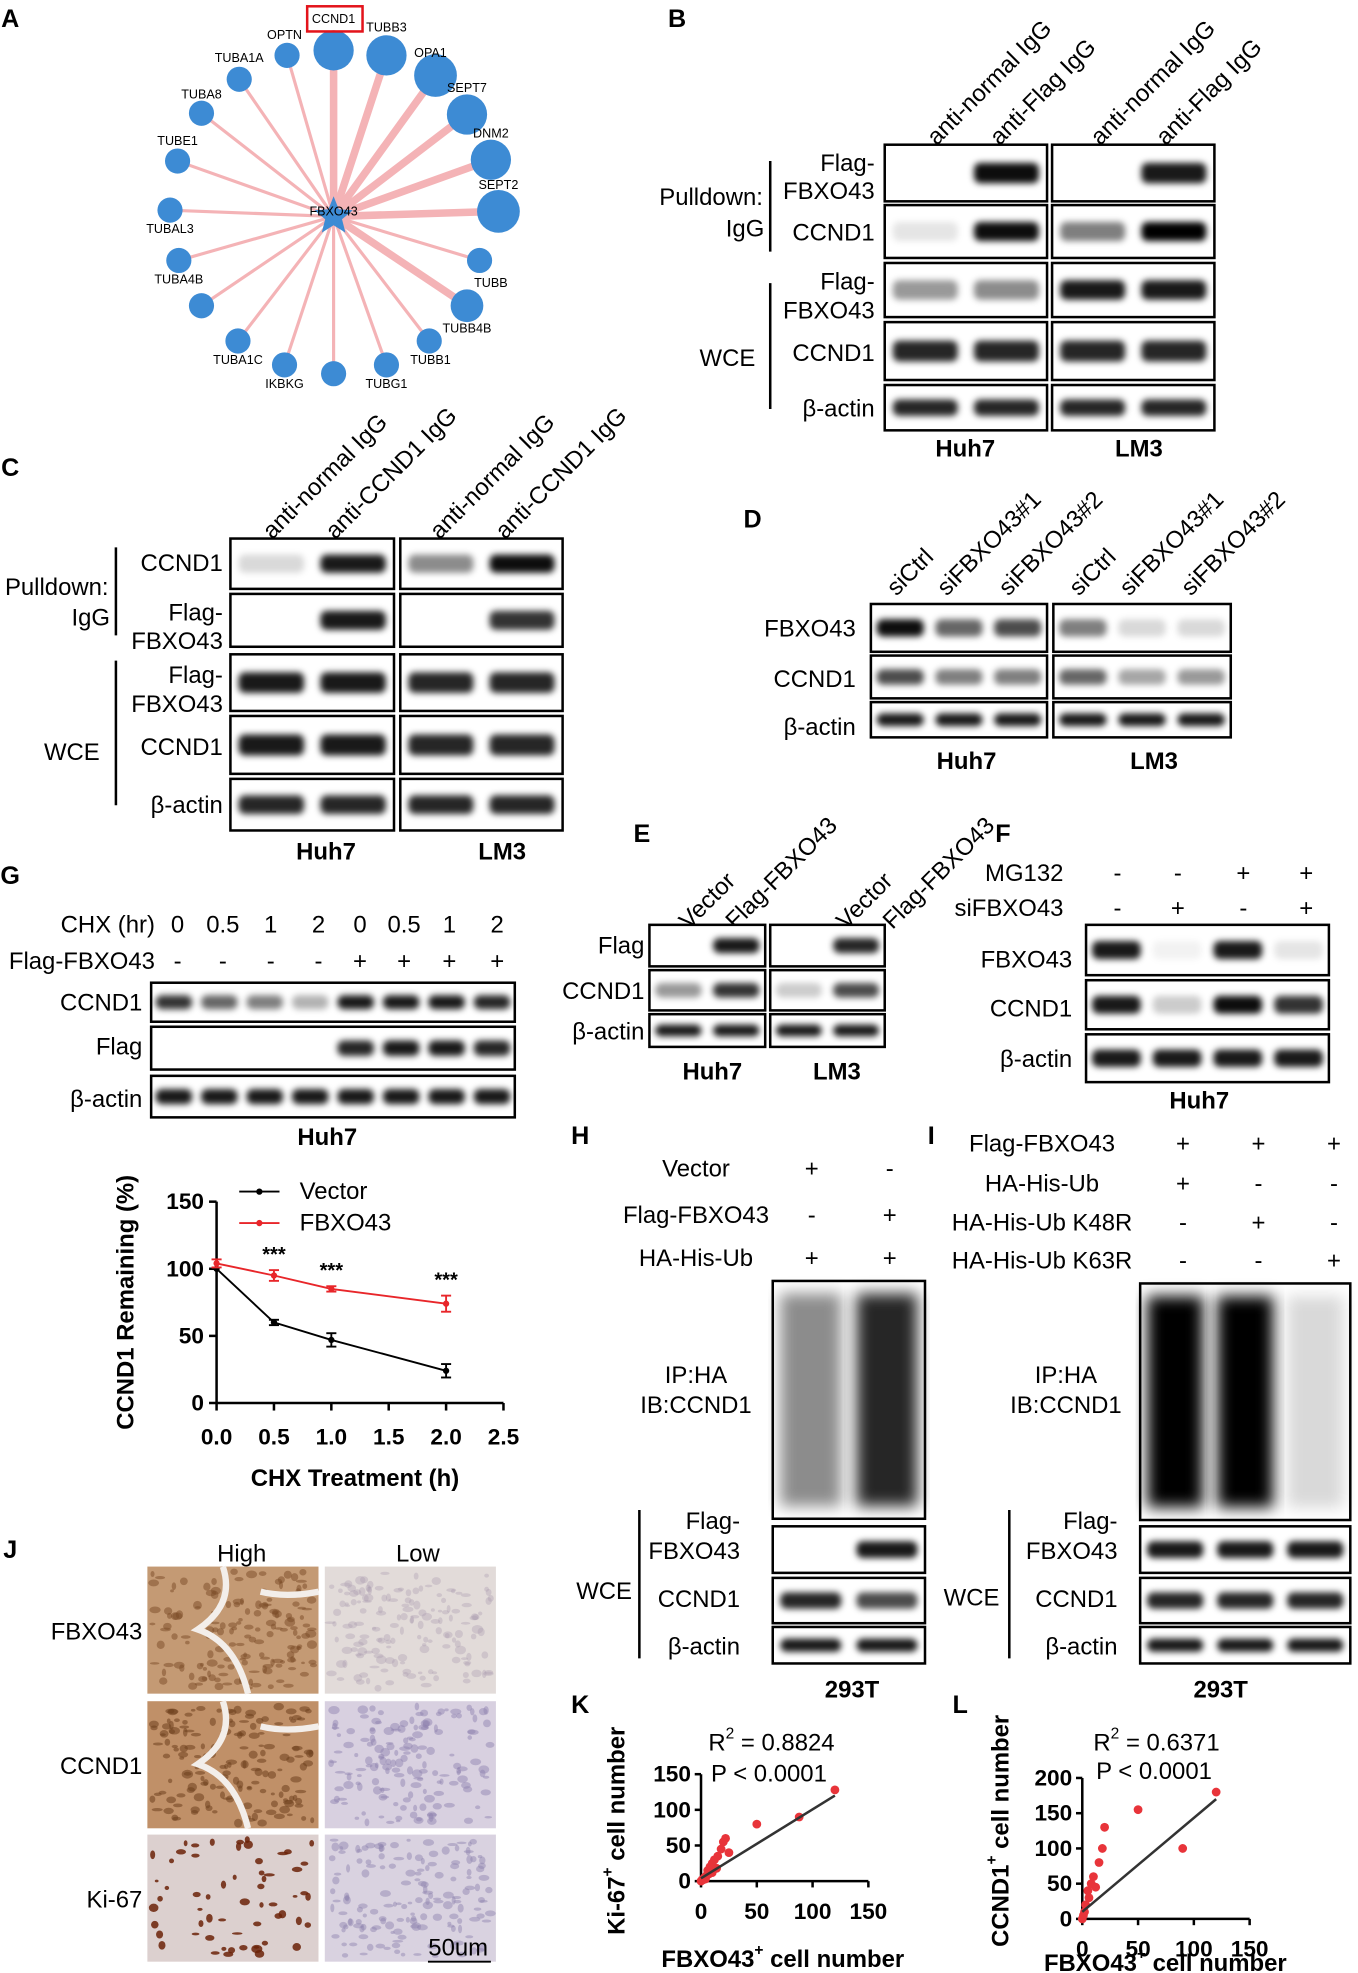  What do you see at coordinates (10, 876) in the screenshot?
I see `panel-letter: G` at bounding box center [10, 876].